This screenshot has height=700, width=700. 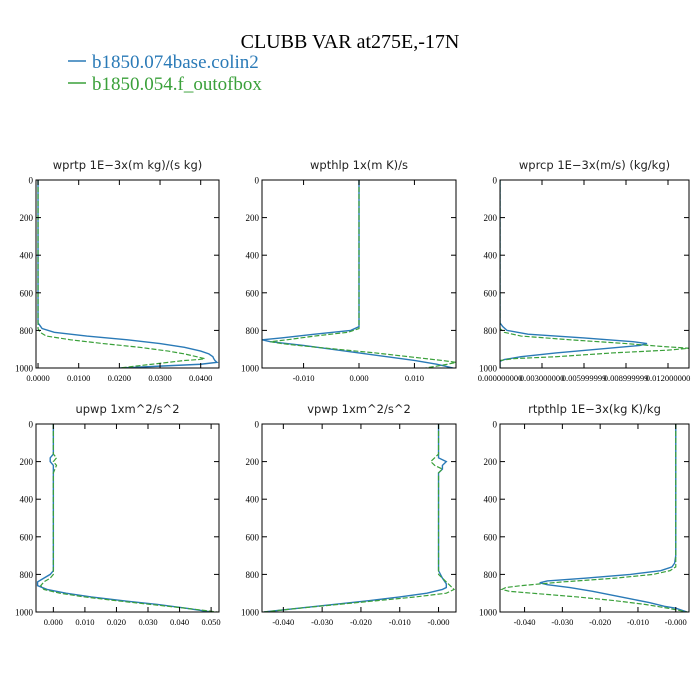 What do you see at coordinates (594, 165) in the screenshot?
I see `panel-title: wprcp 1E−3x(m/s) (kg/kg)` at bounding box center [594, 165].